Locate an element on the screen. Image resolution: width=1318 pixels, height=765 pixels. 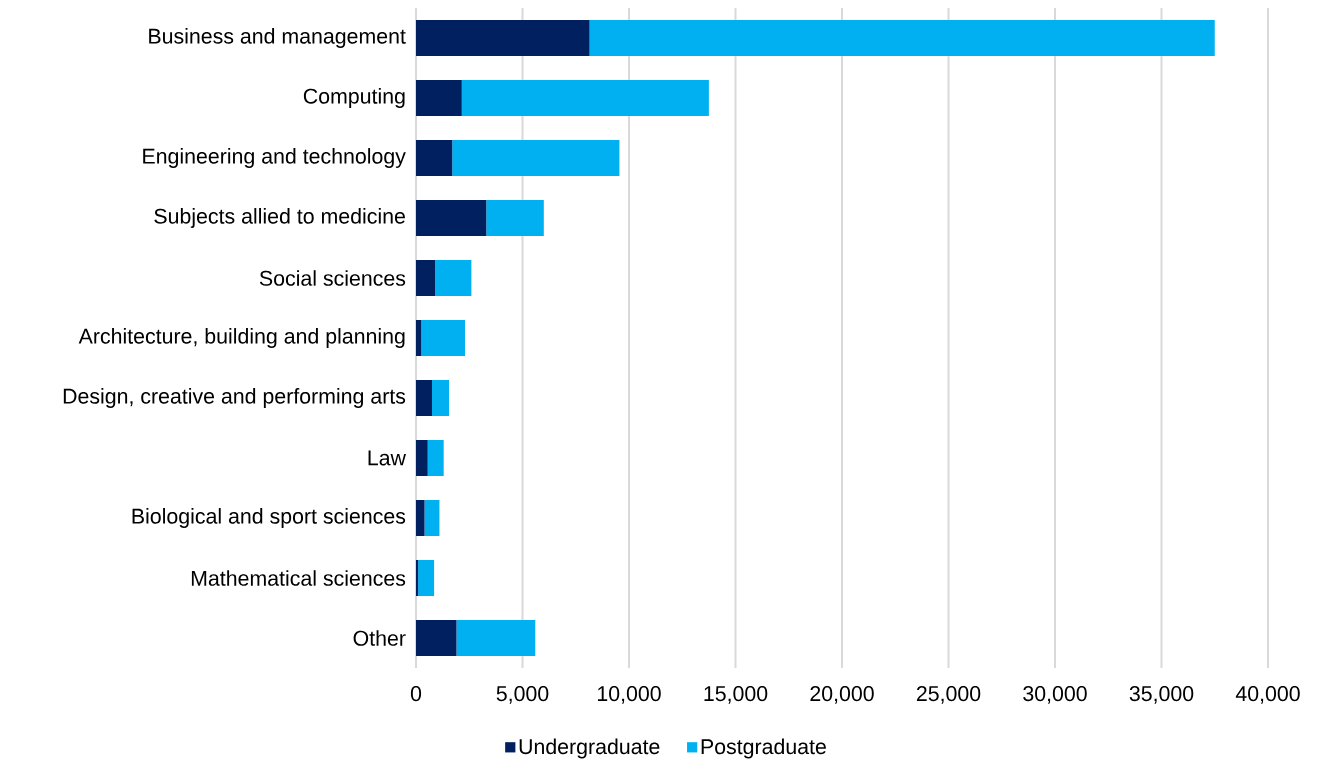
y-tick-label: Engineering and technology is located at coordinates (274, 158).